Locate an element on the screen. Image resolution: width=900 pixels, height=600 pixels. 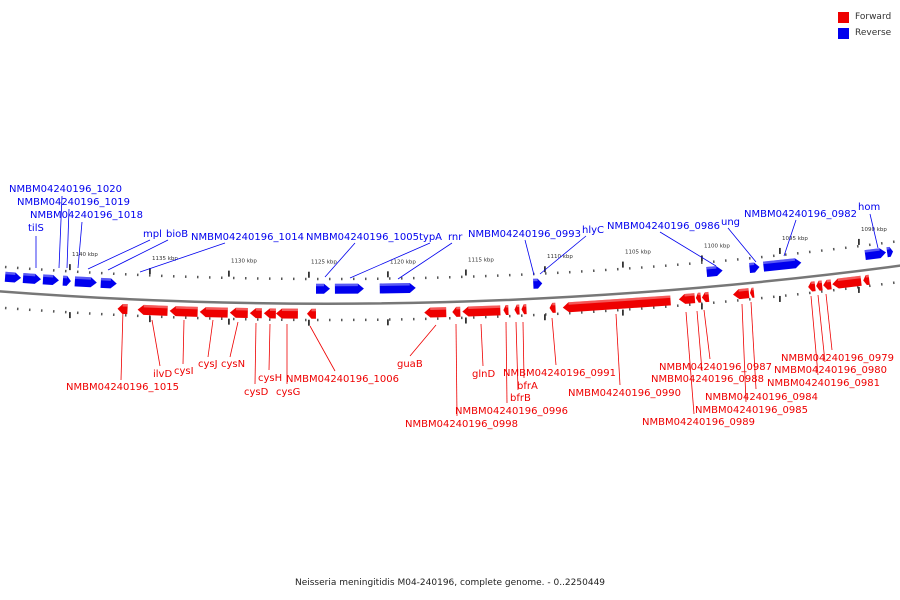
tick-label: 1130 kbp is located at coordinates (244, 262).